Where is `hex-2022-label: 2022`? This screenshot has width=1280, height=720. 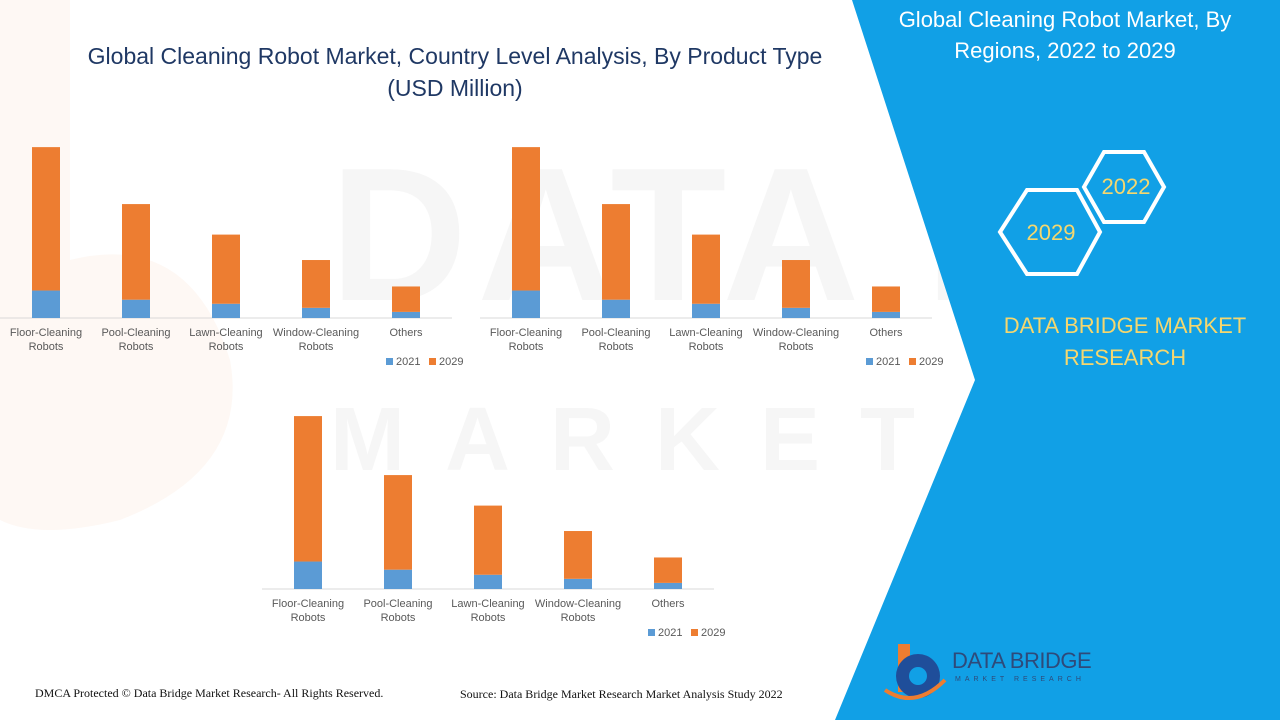 hex-2022-label: 2022 is located at coordinates (1126, 186).